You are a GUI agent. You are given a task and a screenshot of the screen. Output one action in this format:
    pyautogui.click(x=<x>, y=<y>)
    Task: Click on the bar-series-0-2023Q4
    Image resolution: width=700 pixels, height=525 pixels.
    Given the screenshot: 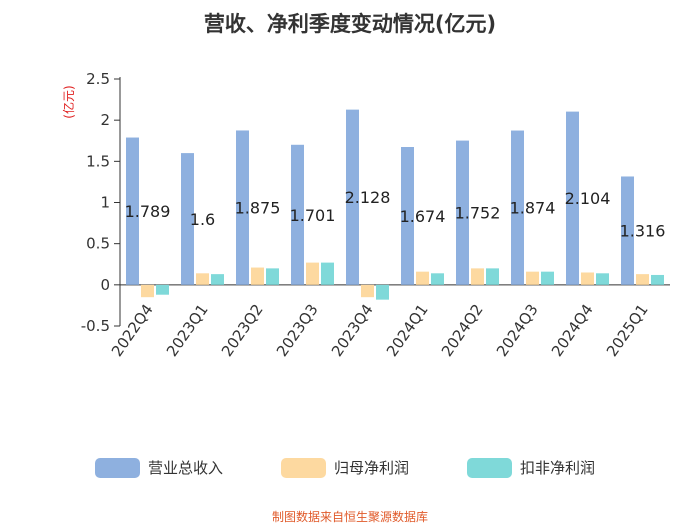 What is the action you would take?
    pyautogui.click(x=352, y=197)
    